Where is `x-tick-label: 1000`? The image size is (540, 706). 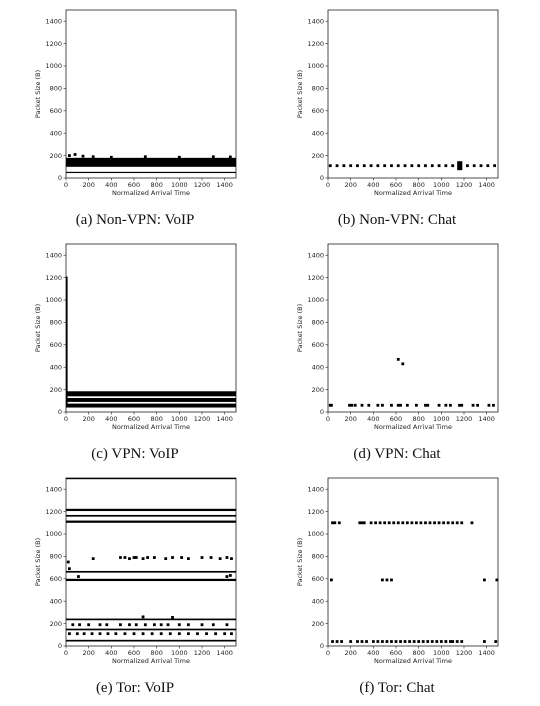
x-tick-label: 1000 is located at coordinates (179, 653).